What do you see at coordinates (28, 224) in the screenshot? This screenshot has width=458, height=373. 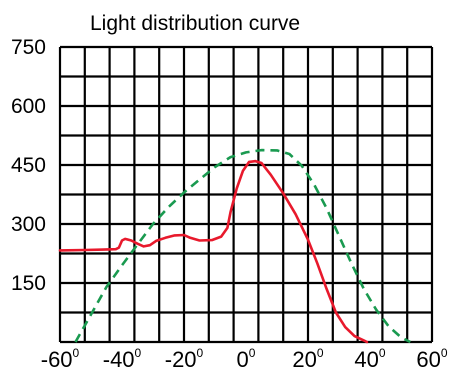 I see `y-tick-label: 300` at bounding box center [28, 224].